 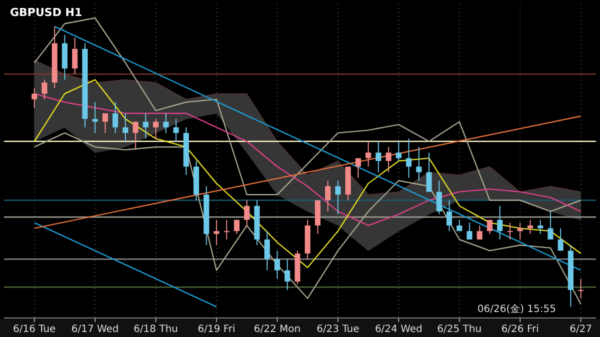 I want to click on annotation: 06/26(金) 15:55, so click(x=516, y=309).